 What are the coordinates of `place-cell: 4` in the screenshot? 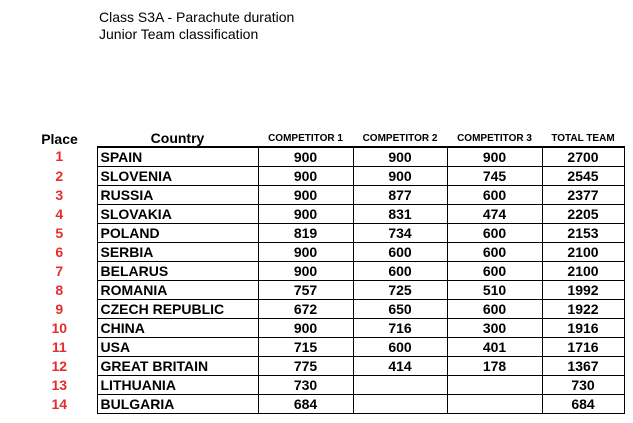 It's located at (59, 213).